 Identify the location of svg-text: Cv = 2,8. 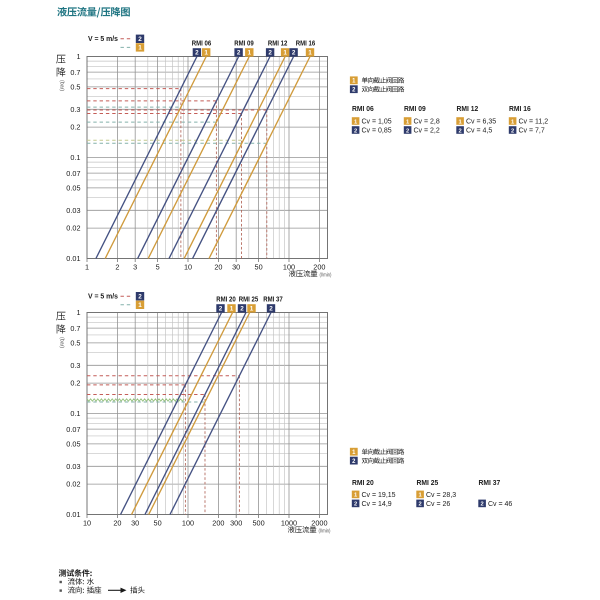
(427, 121).